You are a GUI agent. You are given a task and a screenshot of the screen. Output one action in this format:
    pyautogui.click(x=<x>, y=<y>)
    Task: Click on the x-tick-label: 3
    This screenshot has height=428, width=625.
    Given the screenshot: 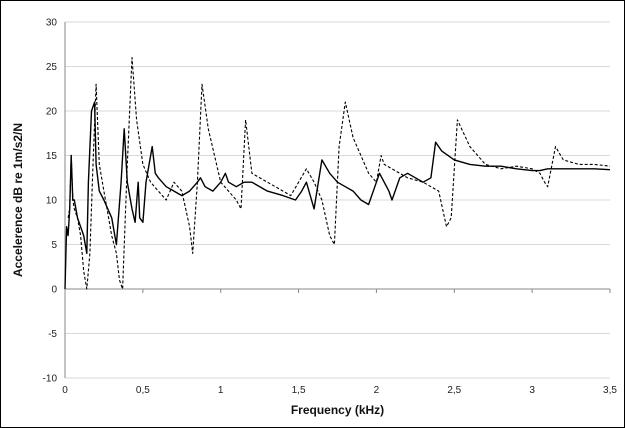 What is the action you would take?
    pyautogui.click(x=532, y=390)
    